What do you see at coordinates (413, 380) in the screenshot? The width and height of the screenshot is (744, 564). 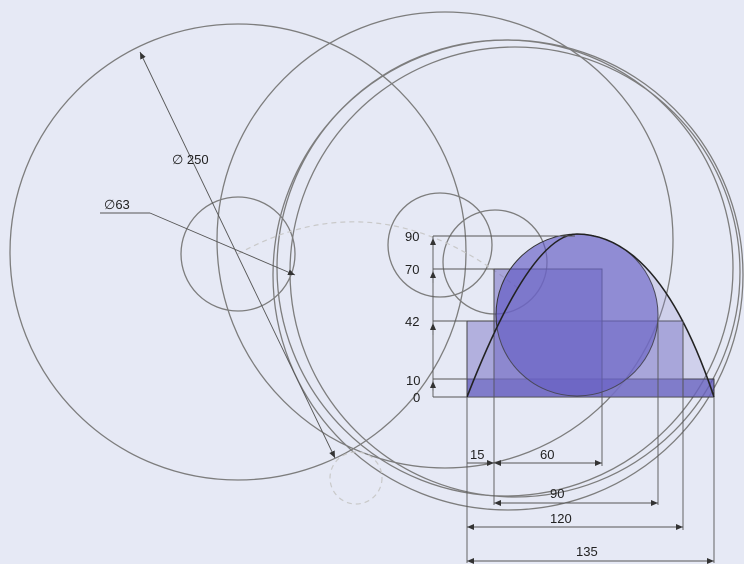 I see `v-dim-10-label: 10` at bounding box center [413, 380].